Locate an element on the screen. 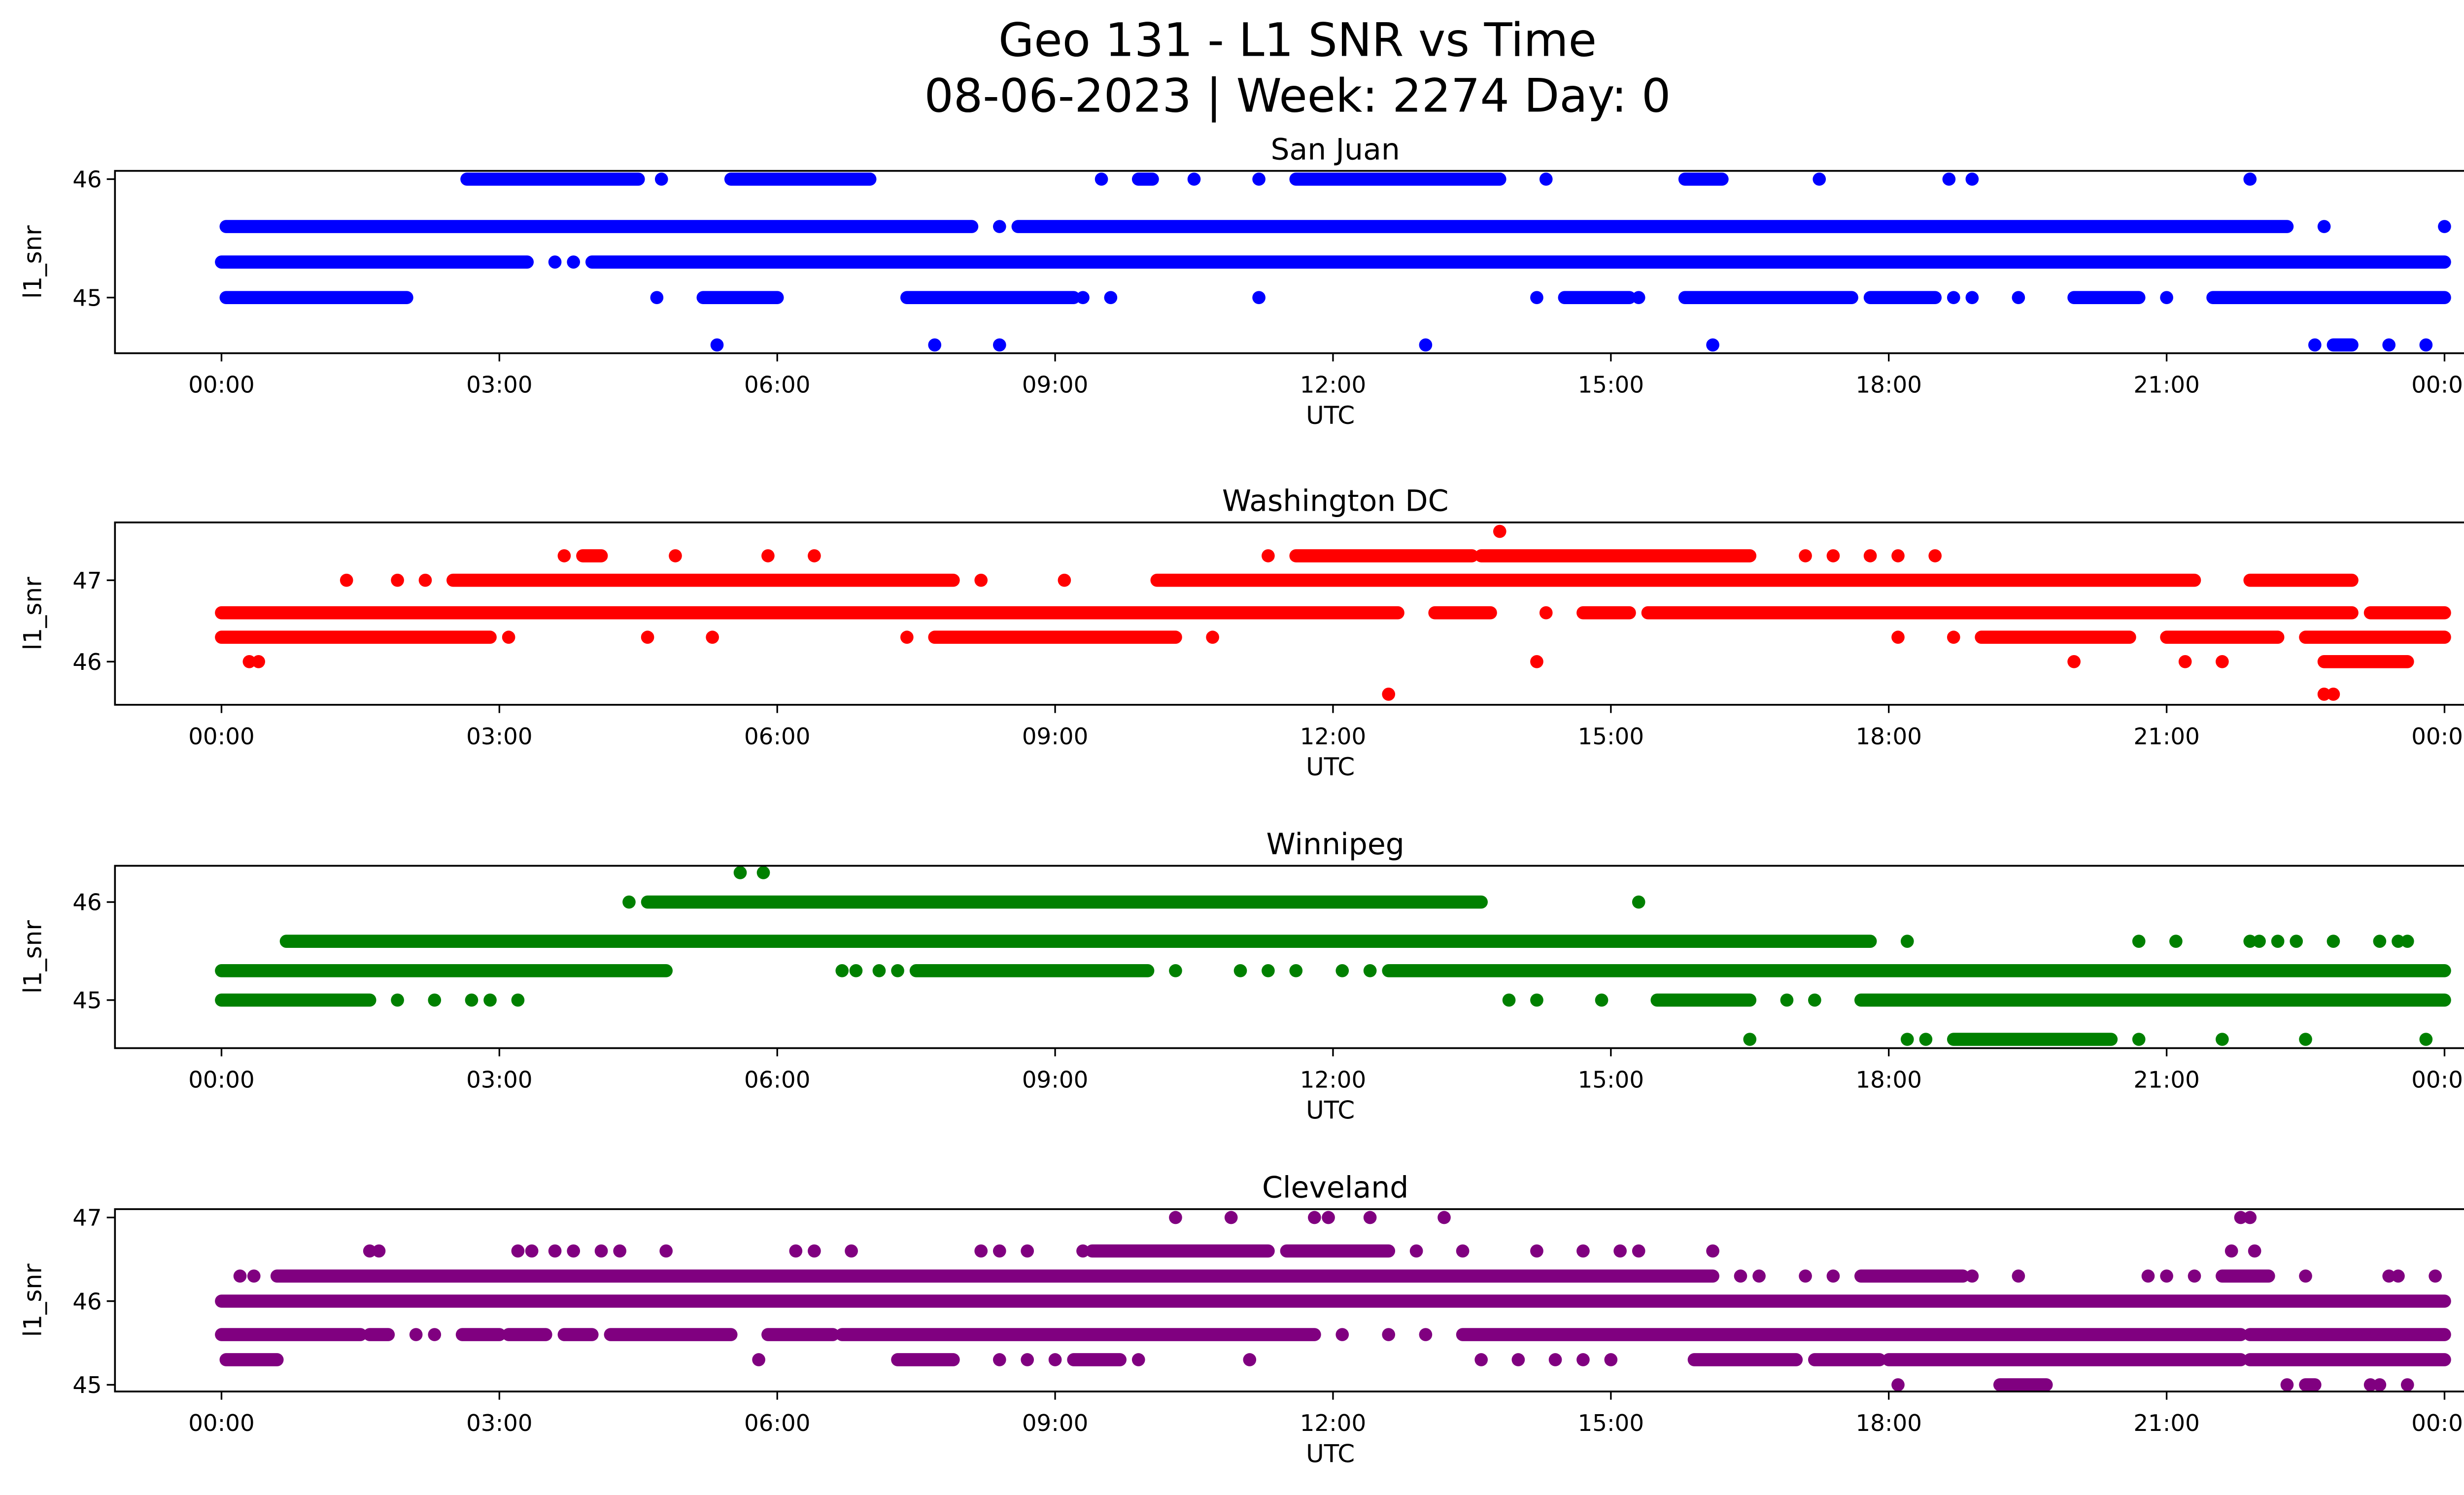  x-tick-label: 03:00 is located at coordinates (499, 737).